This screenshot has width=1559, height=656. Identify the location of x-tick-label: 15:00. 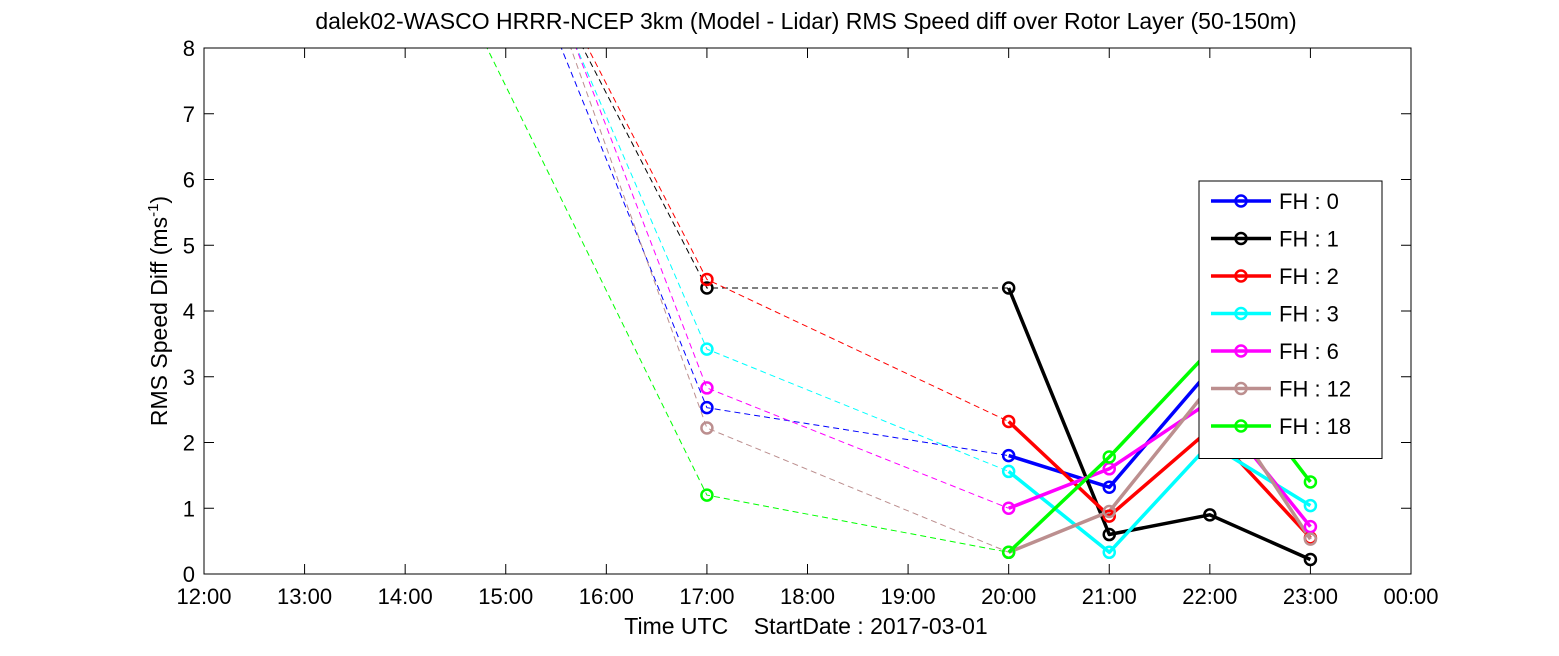
(505, 596).